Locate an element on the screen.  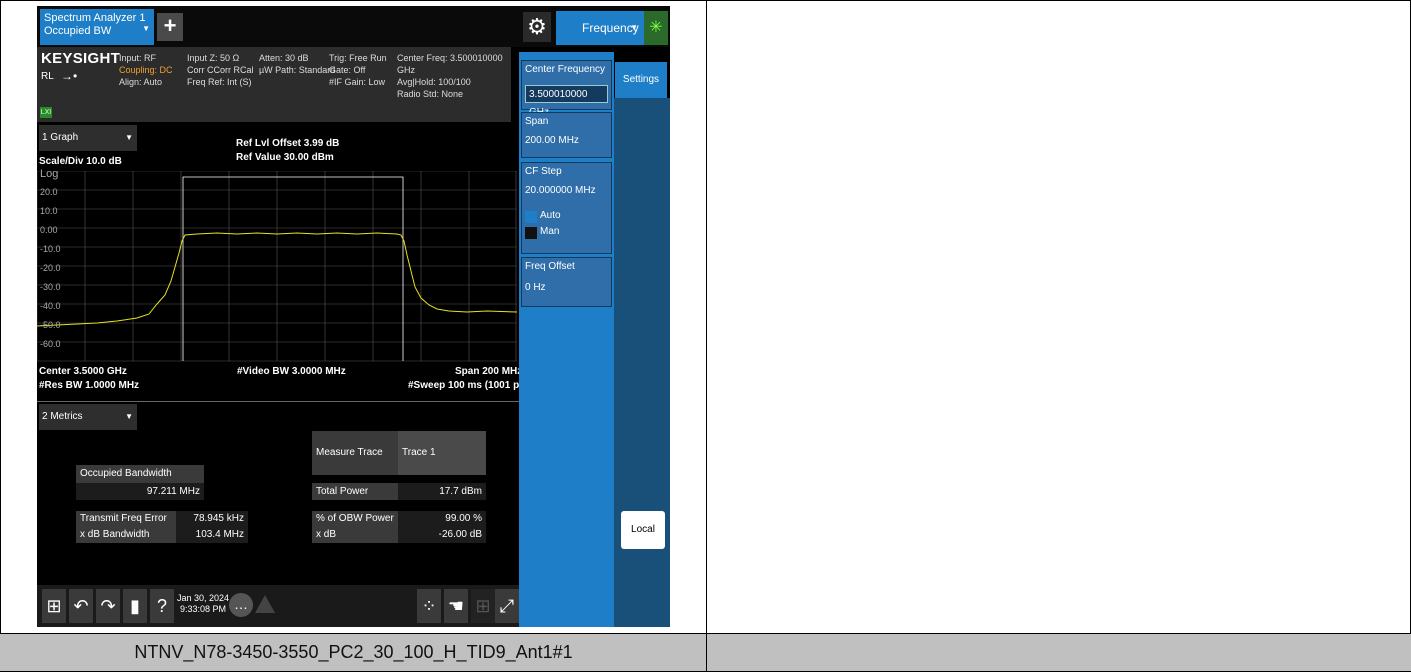
y-tick-20: 20.0 is located at coordinates (49, 192).